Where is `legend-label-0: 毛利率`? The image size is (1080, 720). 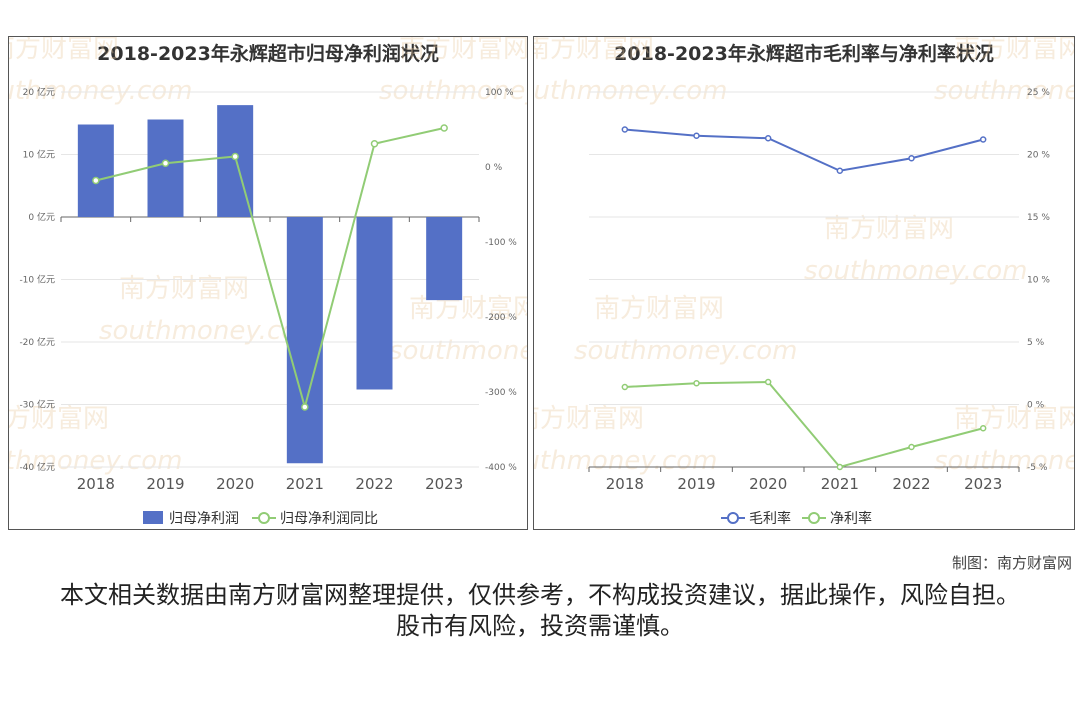
legend-label-0: 毛利率 is located at coordinates (770, 518).